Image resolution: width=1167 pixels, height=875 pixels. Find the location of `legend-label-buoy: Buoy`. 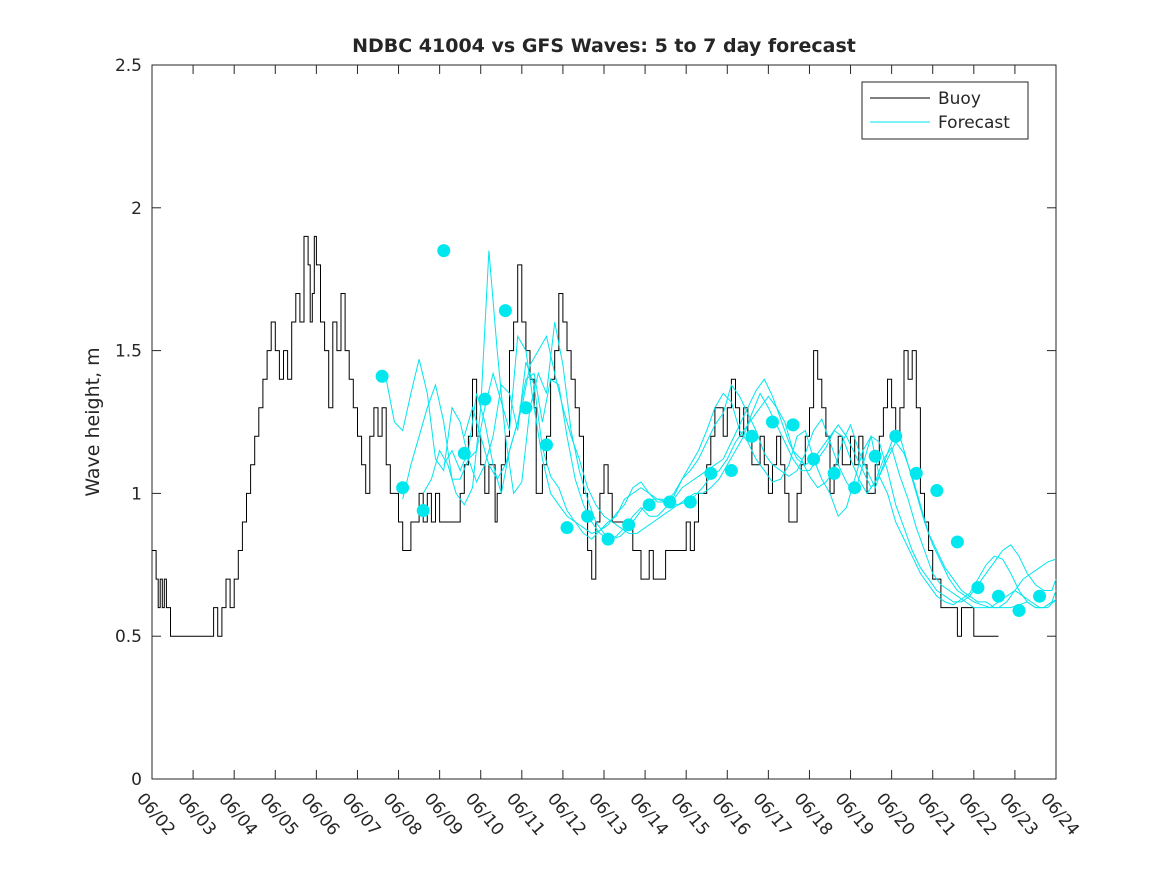

legend-label-buoy: Buoy is located at coordinates (959, 99).